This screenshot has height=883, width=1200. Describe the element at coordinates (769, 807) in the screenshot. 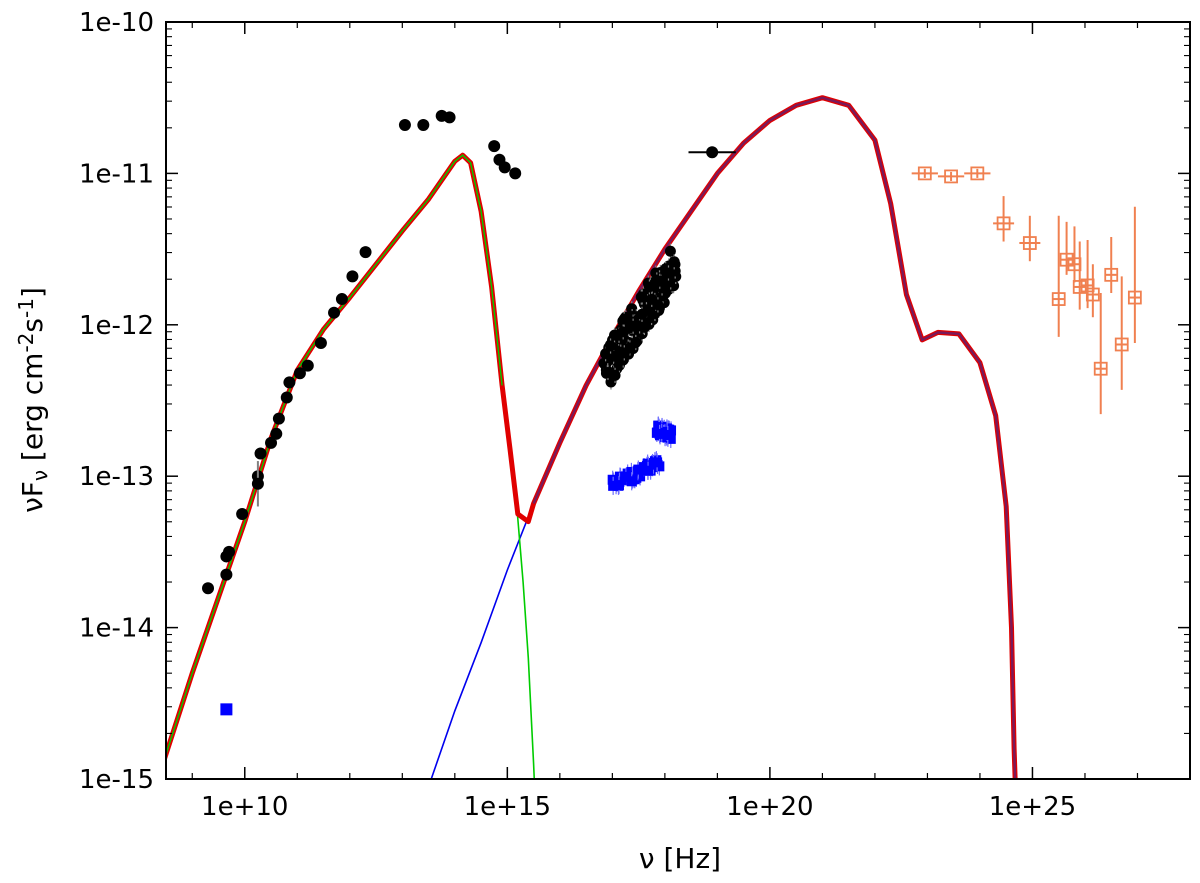

I see `x-tick-label: 1e+20` at that location.